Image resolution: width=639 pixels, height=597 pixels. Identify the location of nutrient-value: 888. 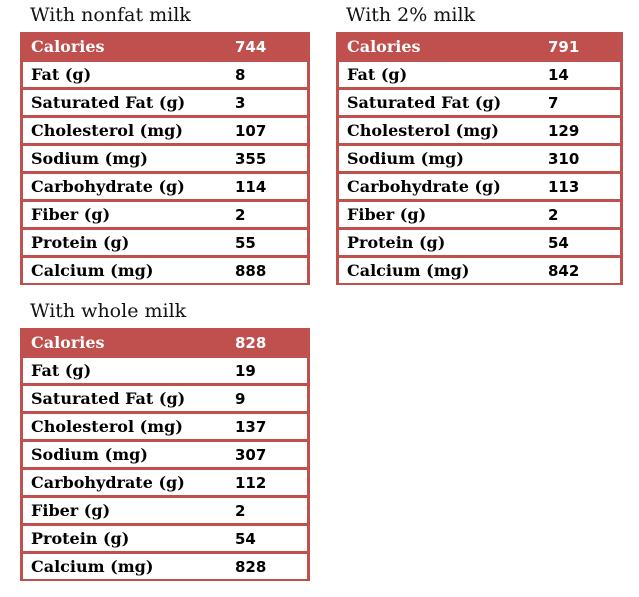
(251, 270).